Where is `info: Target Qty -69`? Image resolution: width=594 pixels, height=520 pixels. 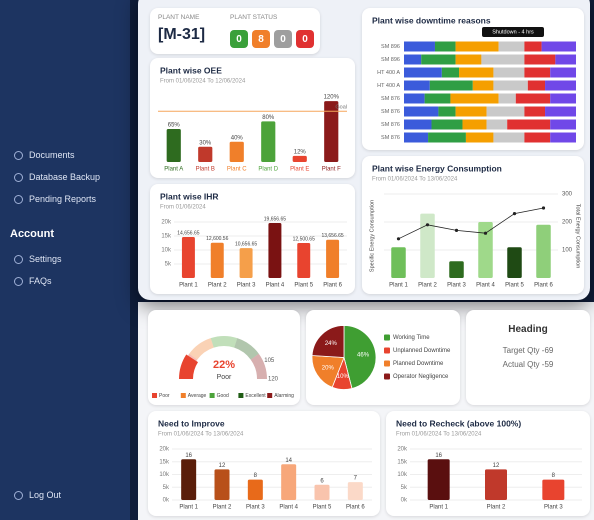
info: Target Qty -69 is located at coordinates (528, 350).